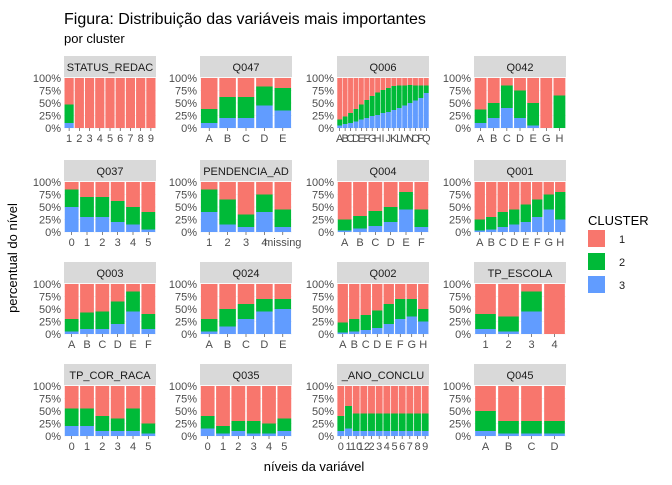  I want to click on facet-panel: Q047 0%25%50%75%100% A B C D E, so click(230, 100).